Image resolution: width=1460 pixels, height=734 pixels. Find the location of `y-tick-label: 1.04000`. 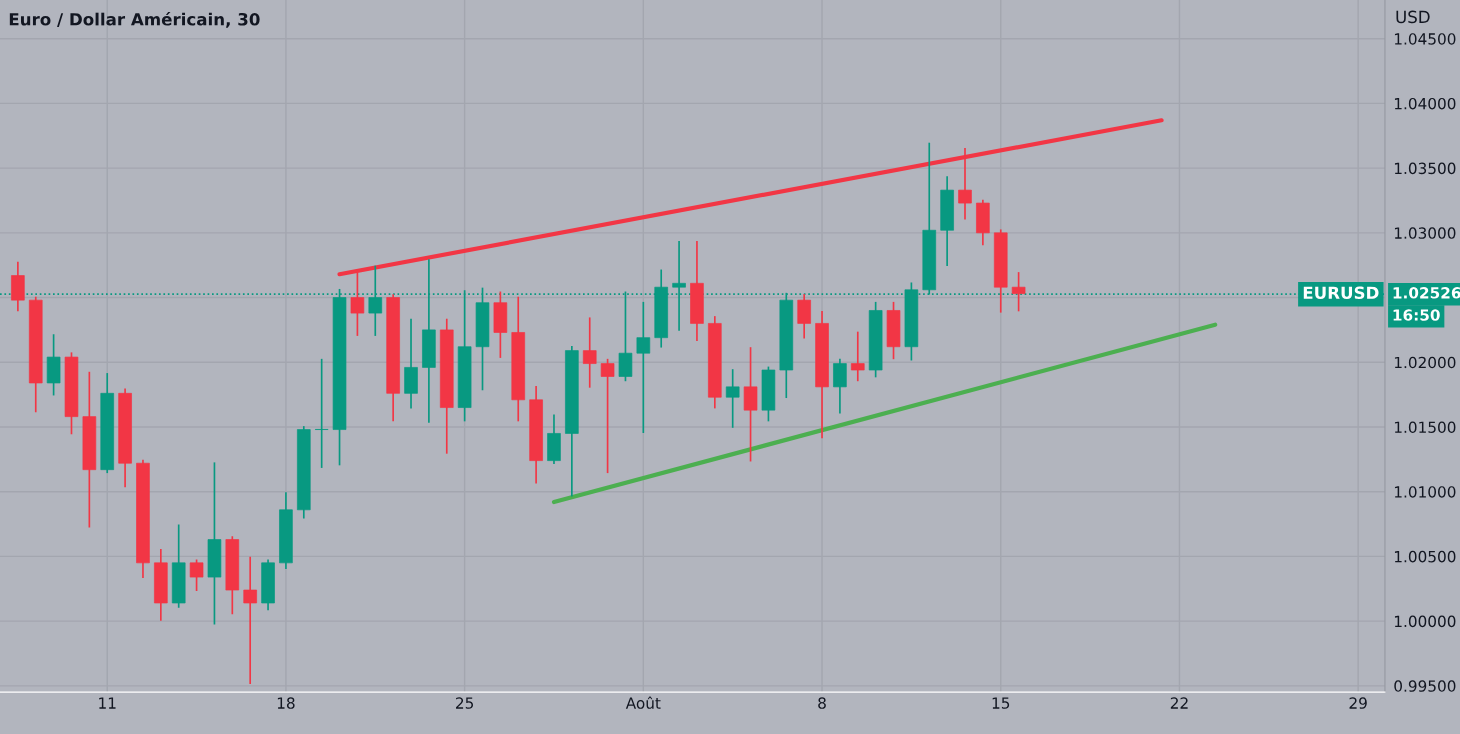

y-tick-label: 1.04000 is located at coordinates (1425, 103).